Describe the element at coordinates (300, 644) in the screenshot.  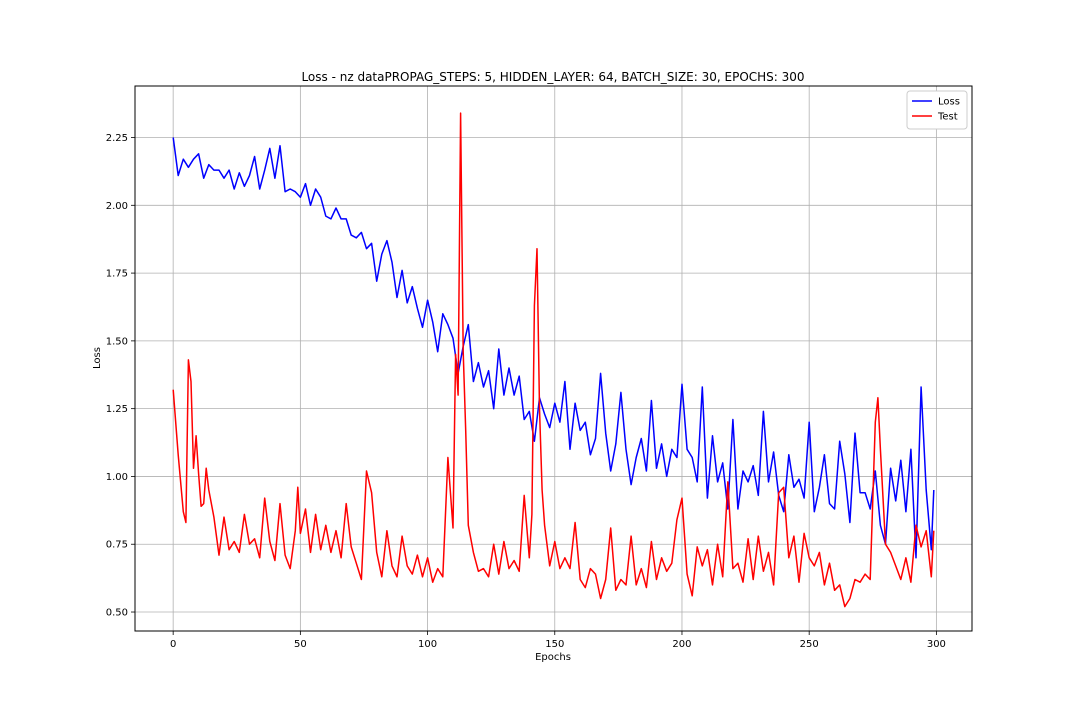
I see `x-tick-label: 50` at that location.